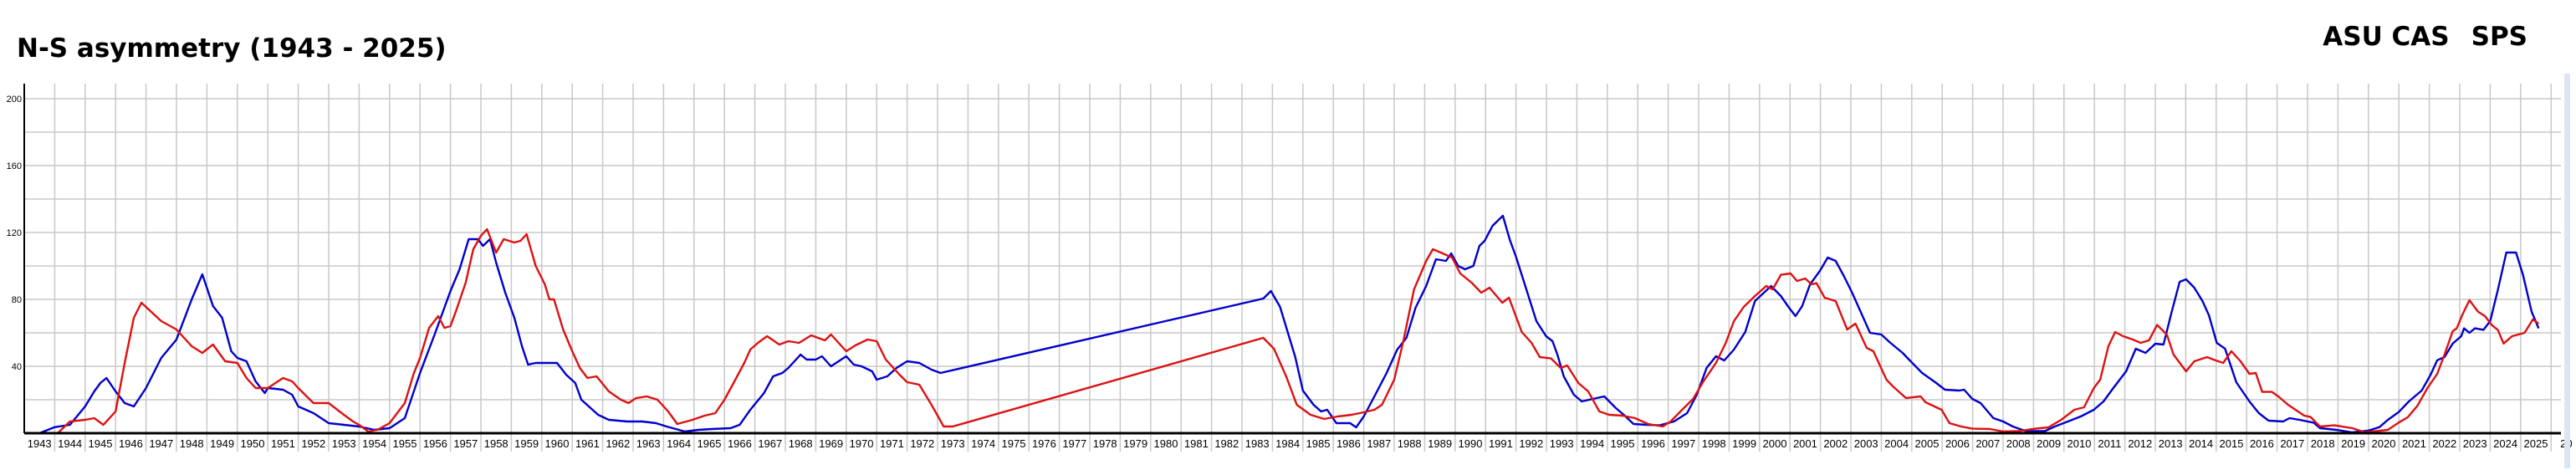 This screenshot has height=475, width=2576. What do you see at coordinates (1440, 444) in the screenshot?
I see `x-tick-label: 1989` at bounding box center [1440, 444].